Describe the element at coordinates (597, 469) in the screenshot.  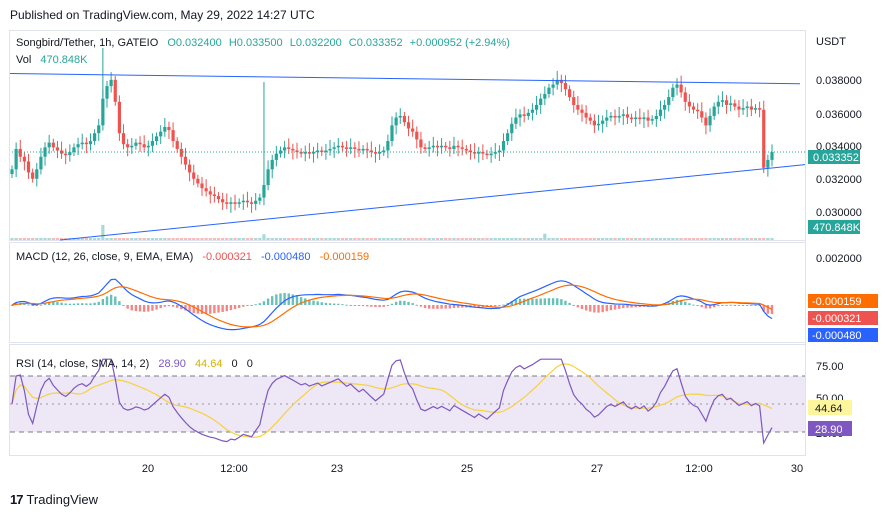
I see `time-tick: 27` at that location.